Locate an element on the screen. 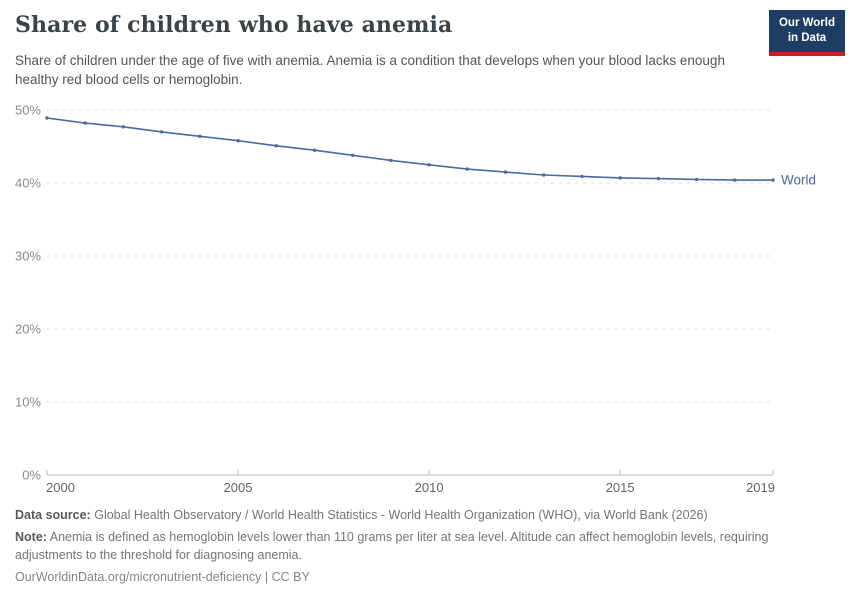 The image size is (850, 600). data-source-label: Data source: is located at coordinates (53, 515).